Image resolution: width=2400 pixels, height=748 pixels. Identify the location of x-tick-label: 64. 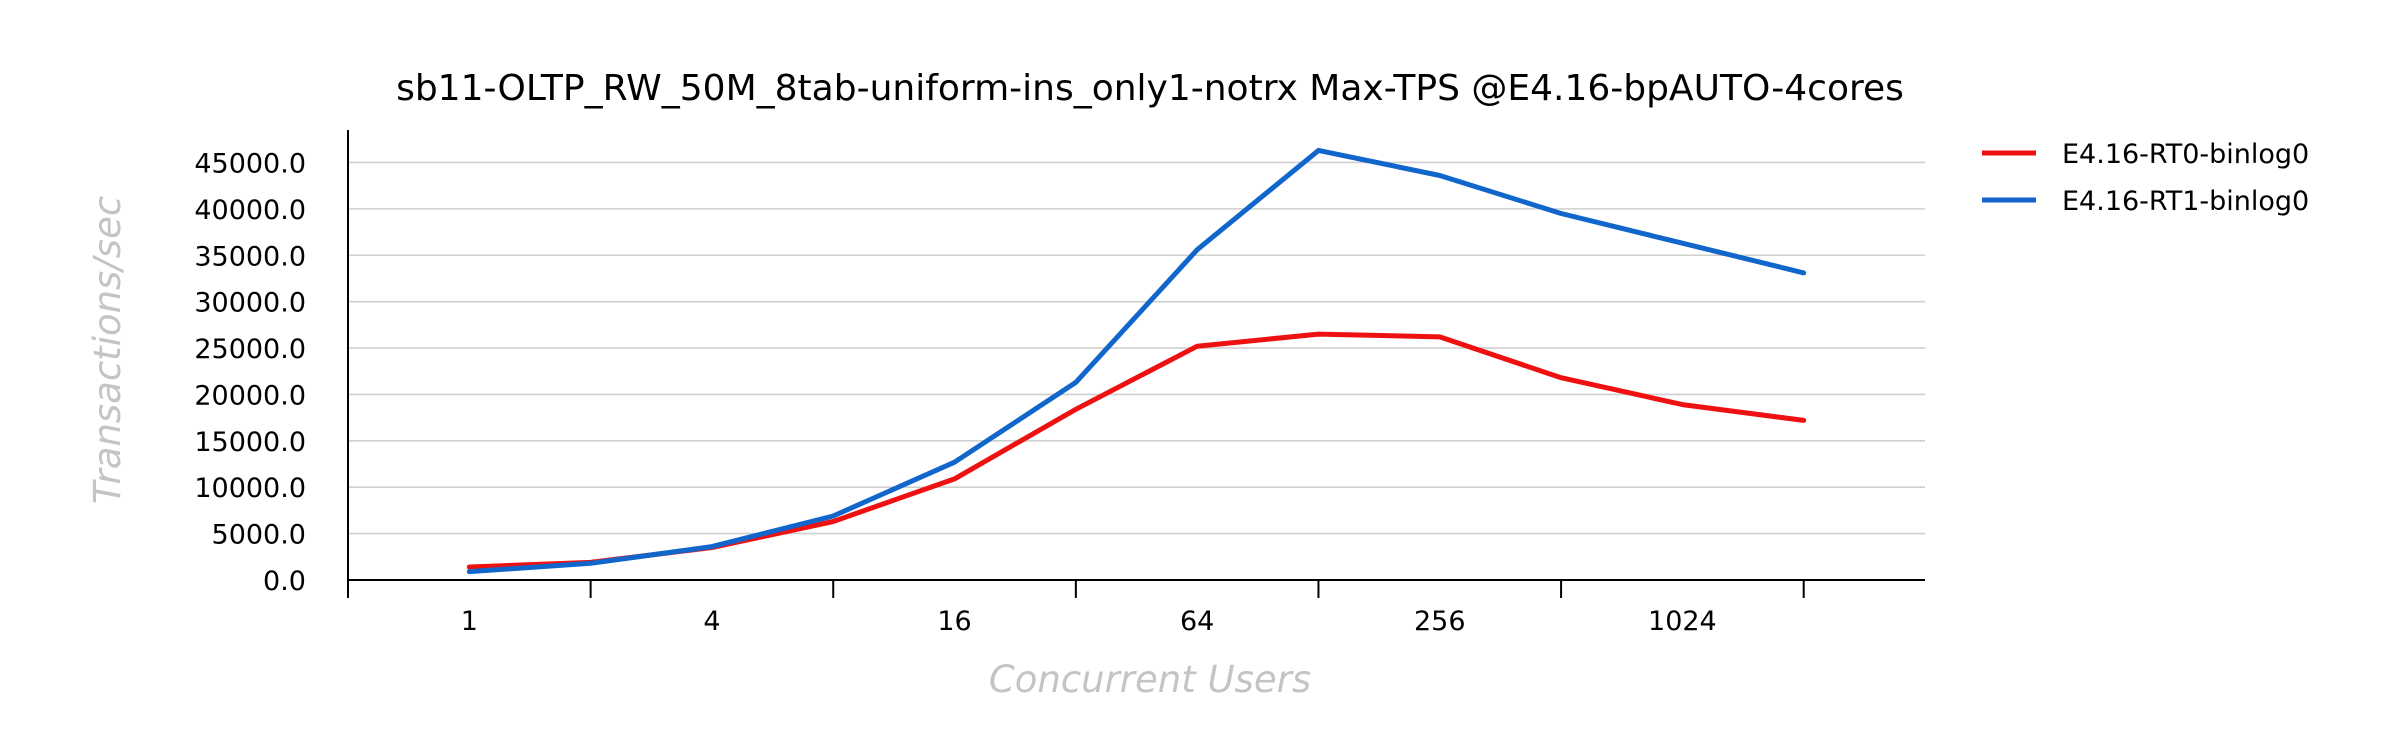
(1197, 621).